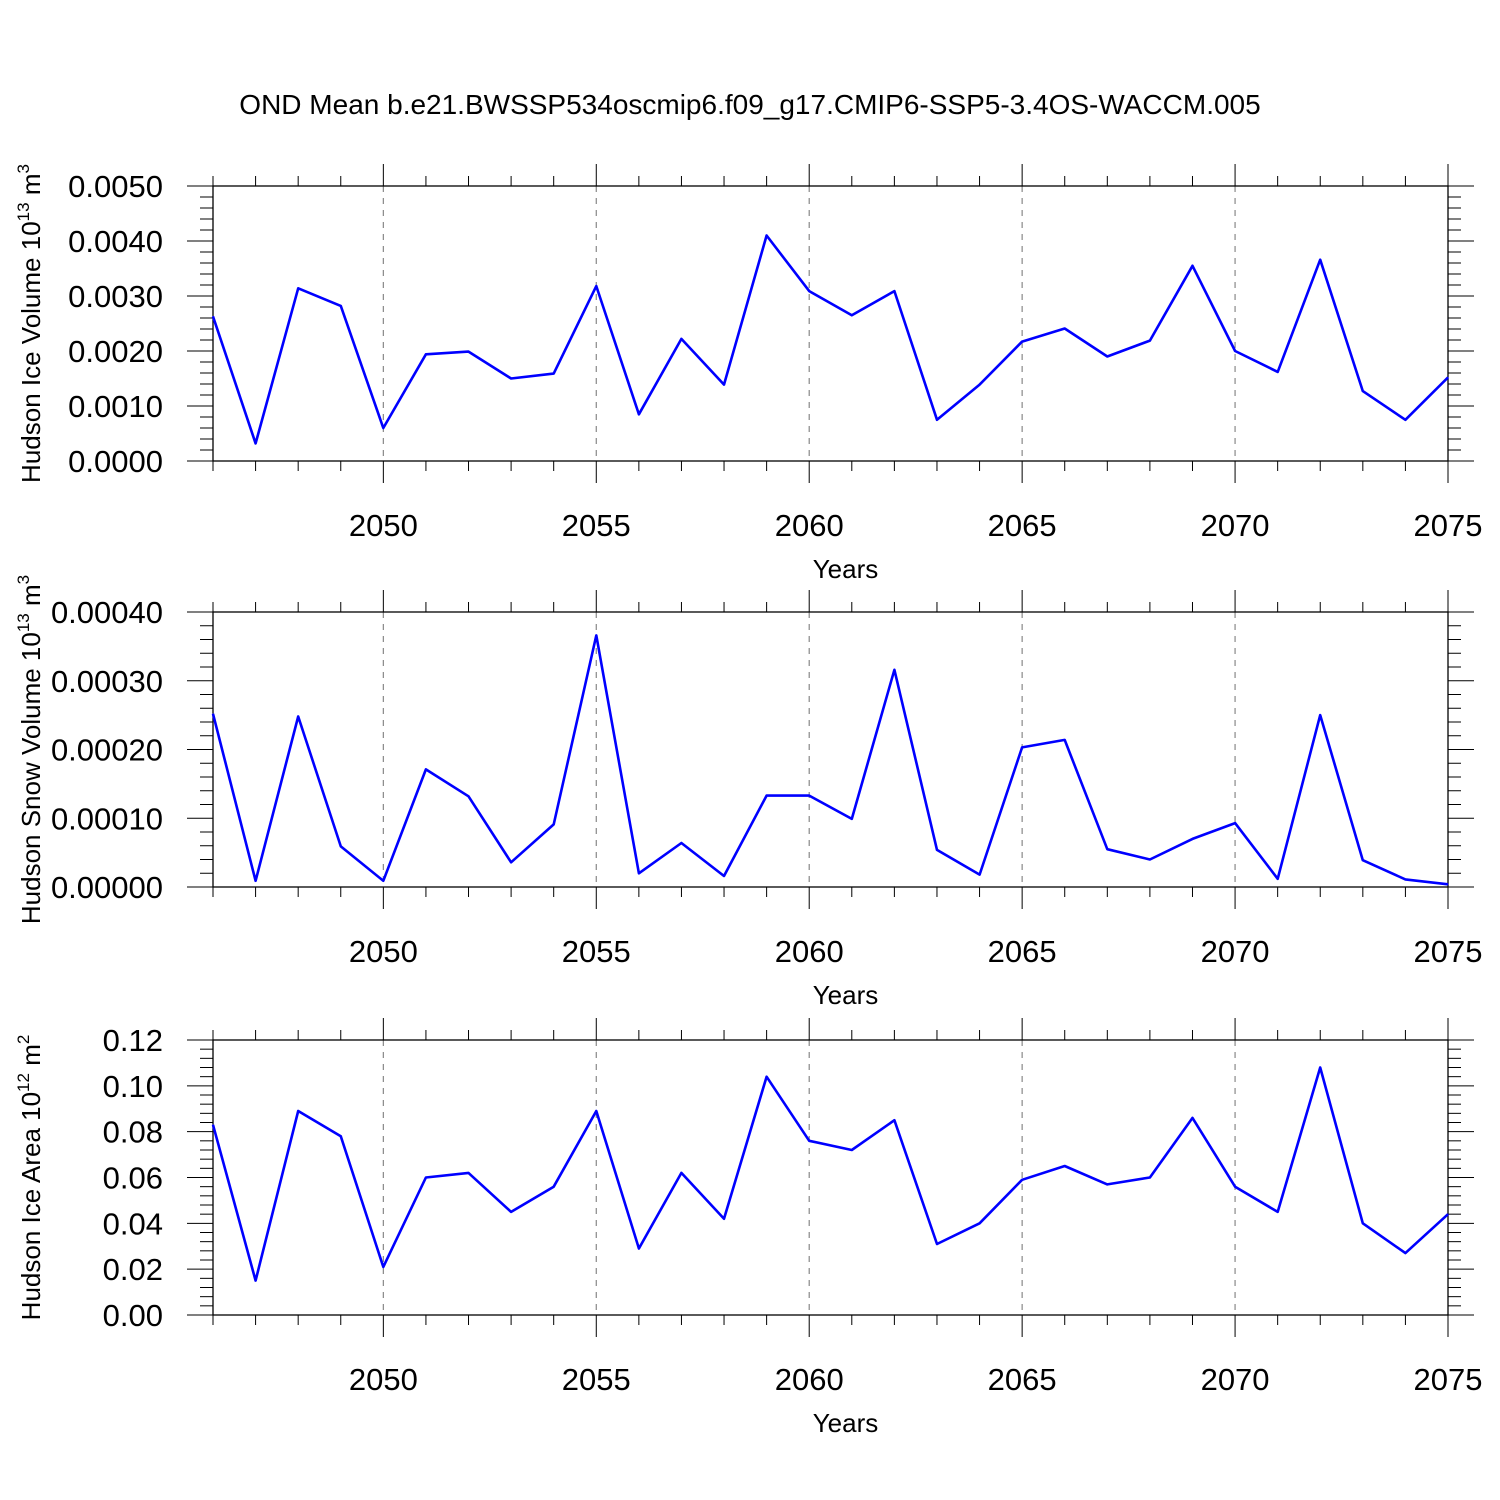 Image resolution: width=1500 pixels, height=1500 pixels. Describe the element at coordinates (30, 323) in the screenshot. I see `y-axis-label: Hudson Ice Volume 1013 m3` at that location.